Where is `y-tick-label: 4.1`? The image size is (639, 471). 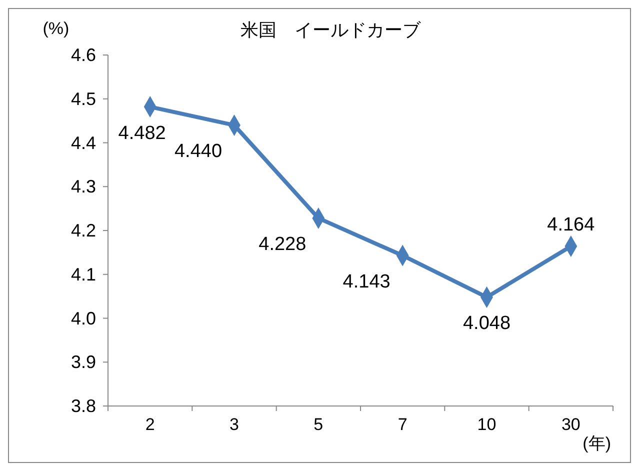 y-tick-label: 4.1 is located at coordinates (83, 274).